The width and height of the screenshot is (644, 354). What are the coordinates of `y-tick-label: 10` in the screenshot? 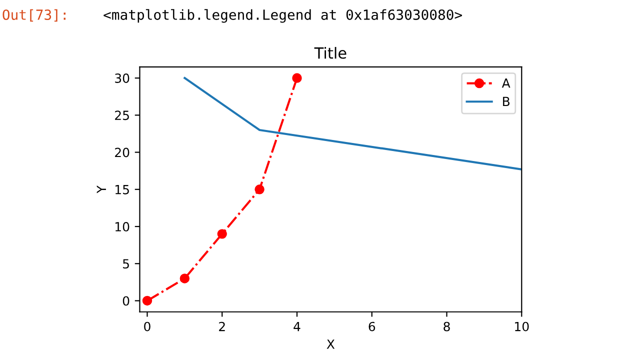 It's located at (122, 227).